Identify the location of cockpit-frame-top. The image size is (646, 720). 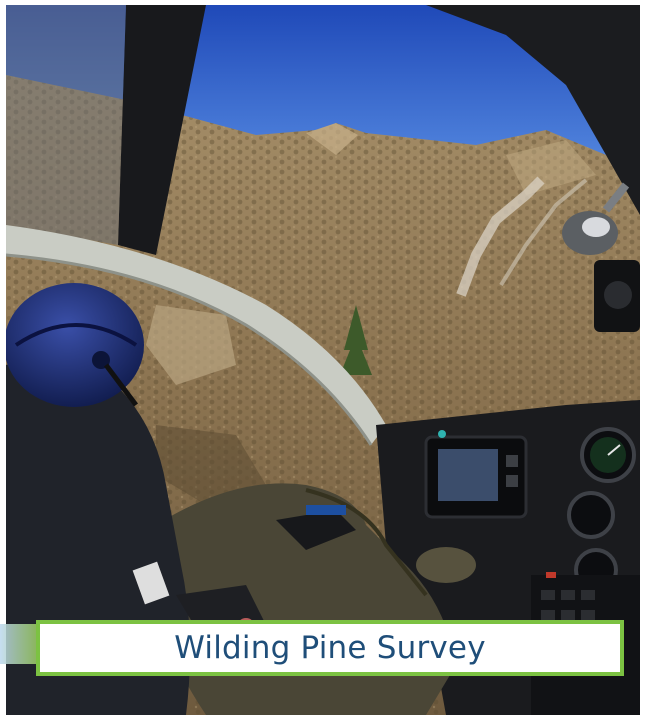
(533, 110).